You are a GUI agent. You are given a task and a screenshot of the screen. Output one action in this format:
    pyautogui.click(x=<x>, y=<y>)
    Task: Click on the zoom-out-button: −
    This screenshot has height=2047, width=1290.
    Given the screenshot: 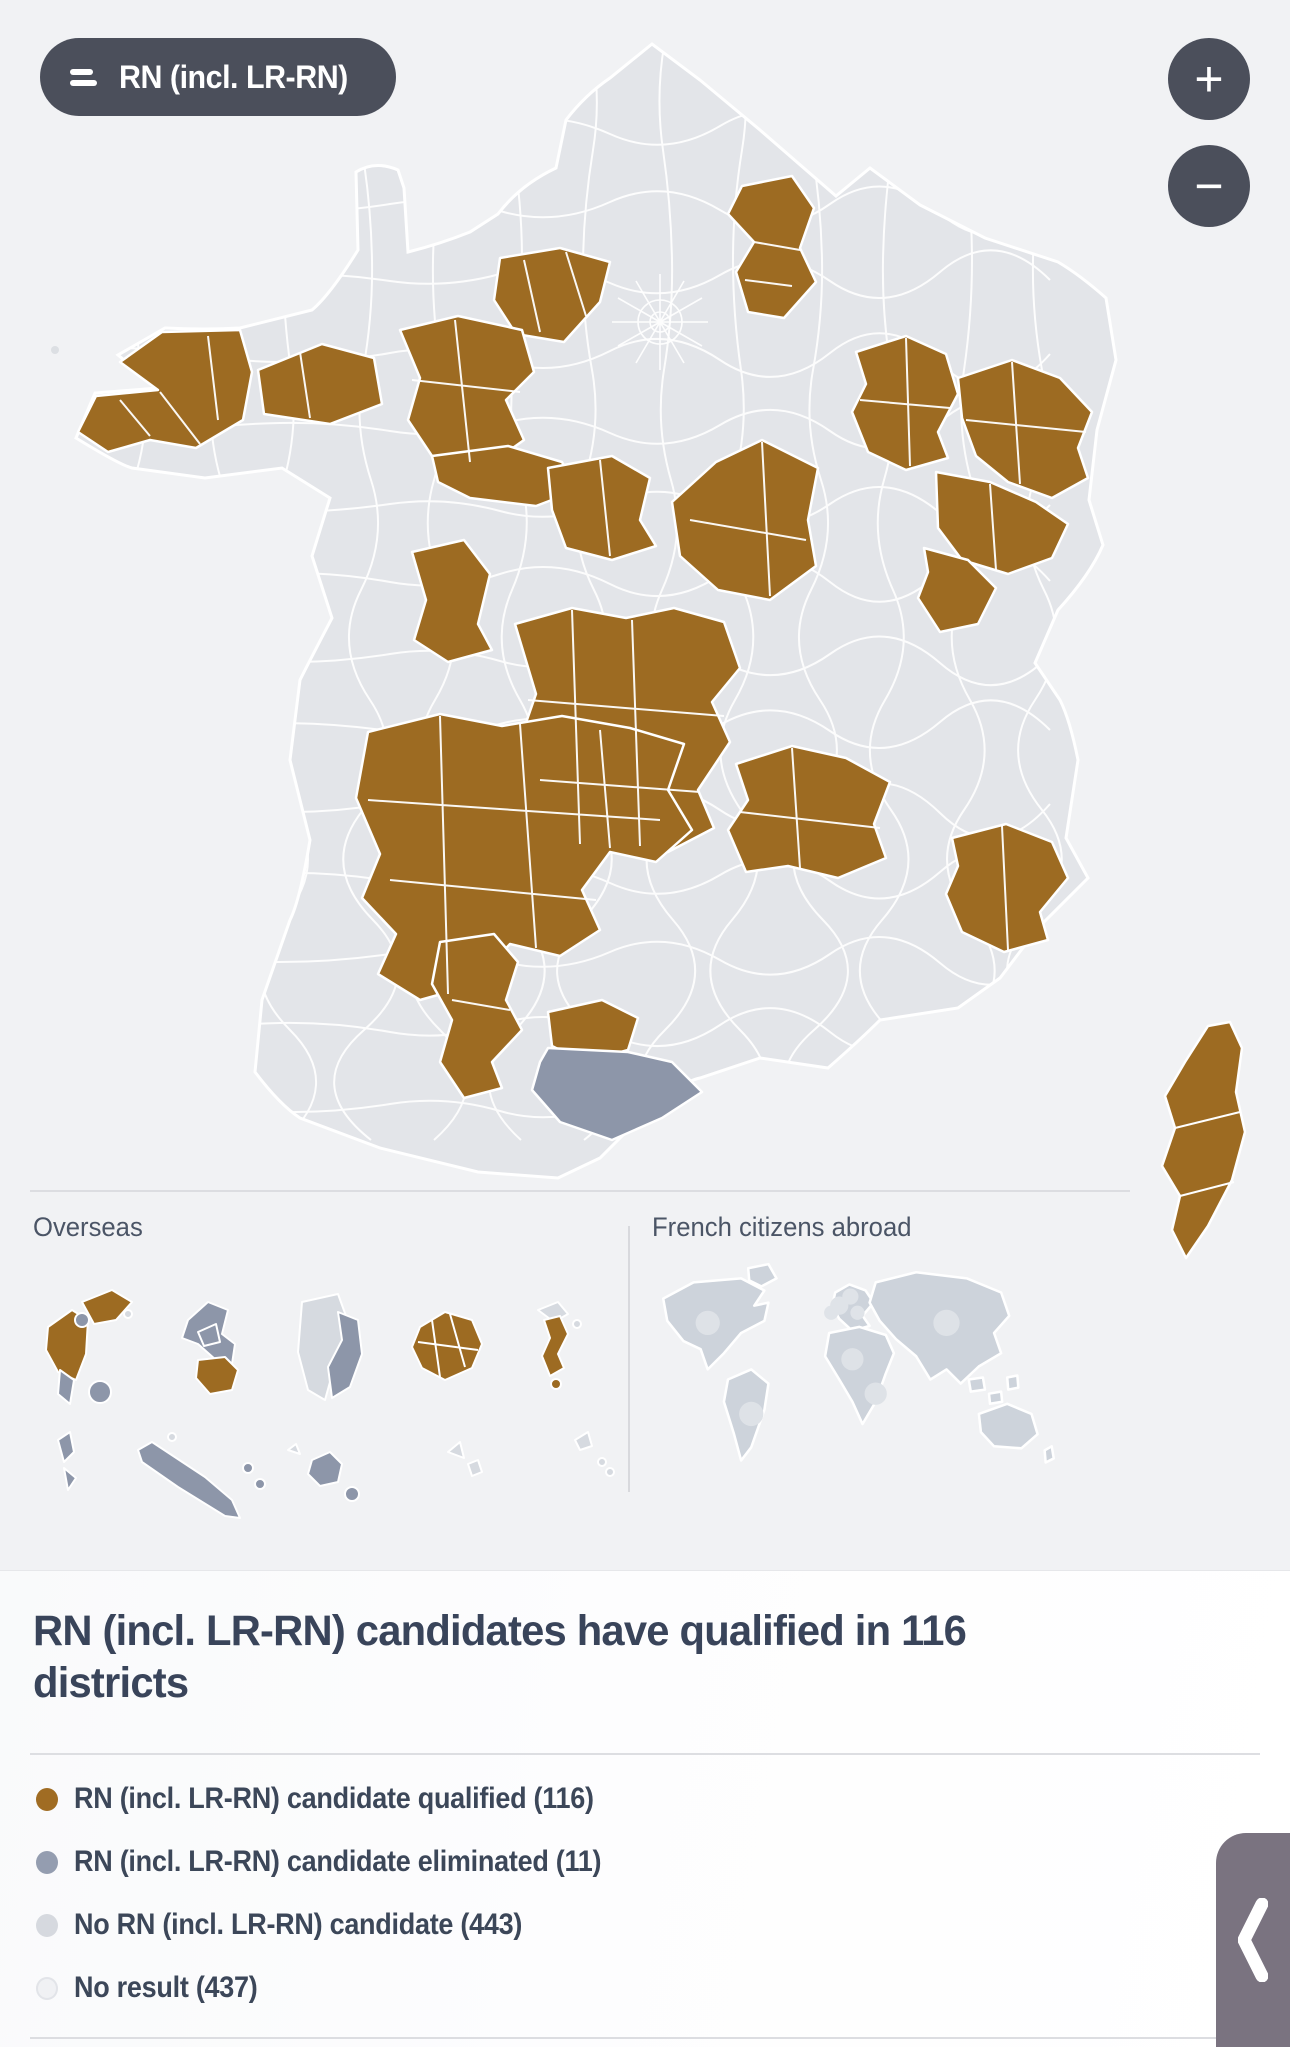 What is the action you would take?
    pyautogui.click(x=1209, y=186)
    